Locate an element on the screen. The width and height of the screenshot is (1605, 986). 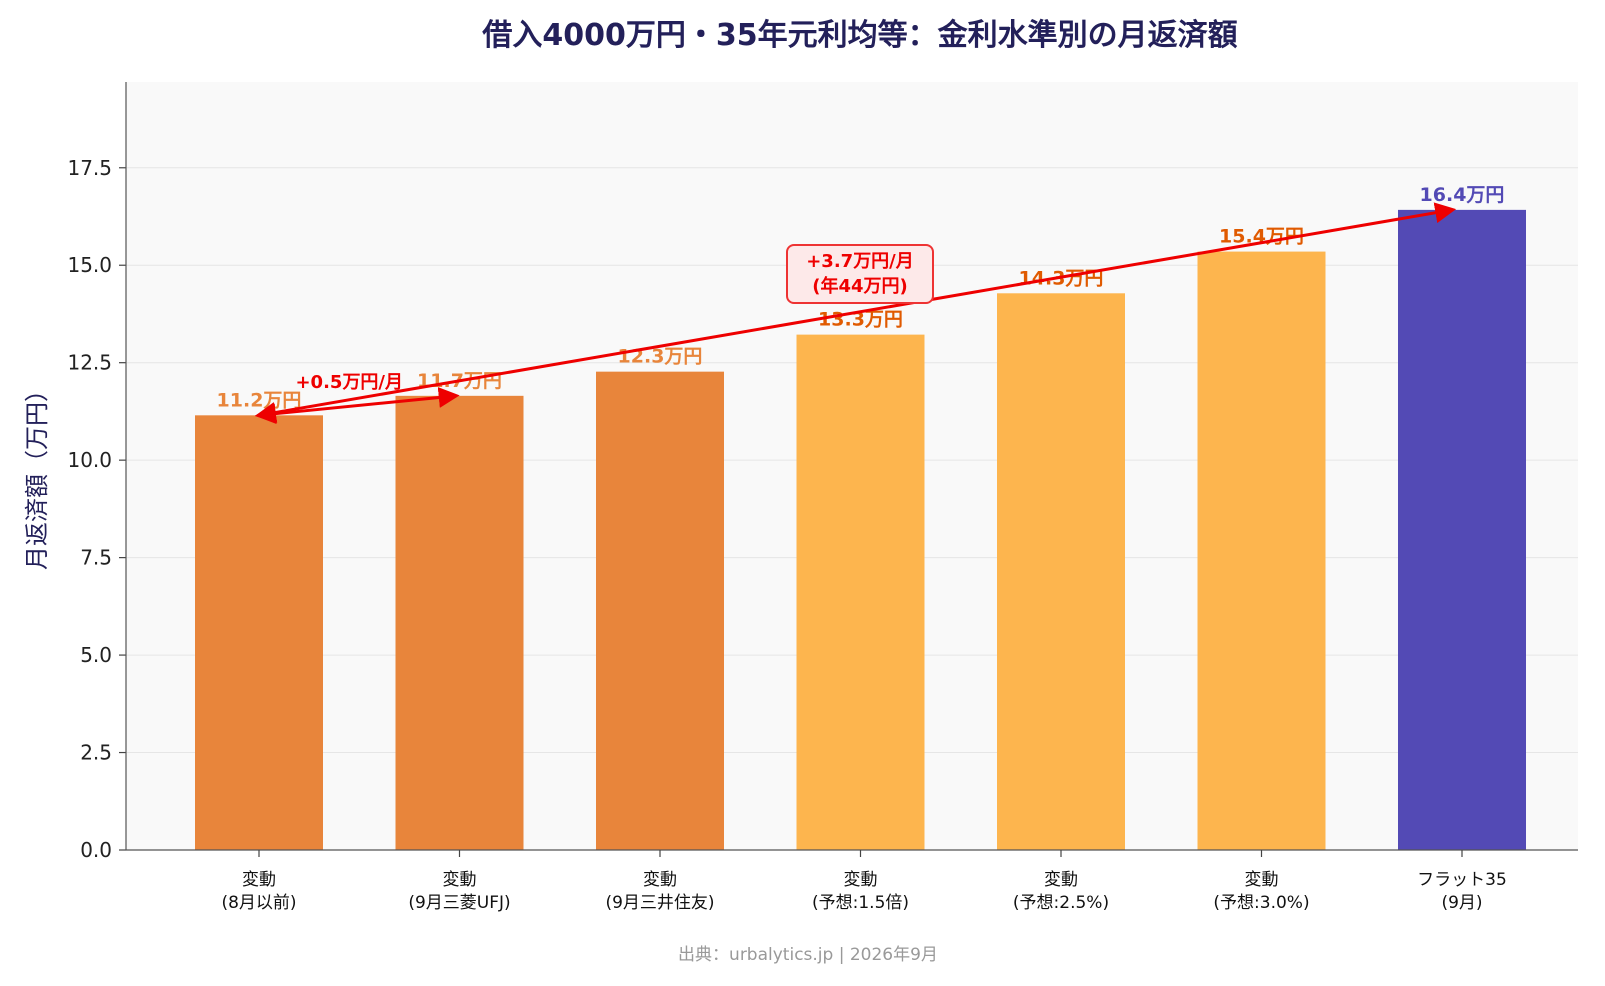
chart-title: 借入4000万円・35年元利均等：金利水準別の月返済額 is located at coordinates (859, 35).